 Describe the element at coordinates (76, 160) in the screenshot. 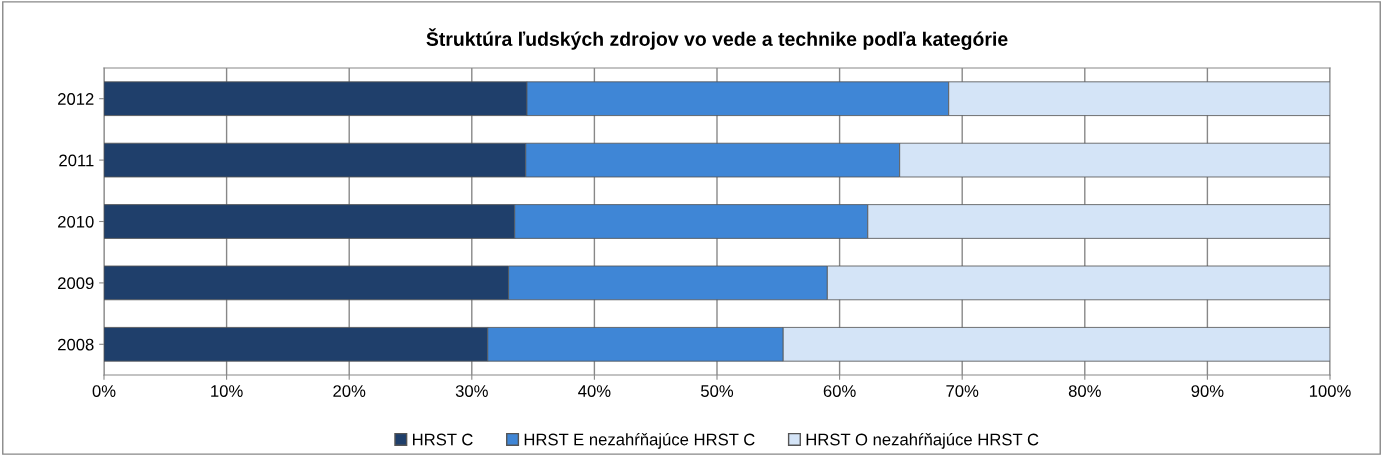

I see `y-tick-label: 2011` at that location.